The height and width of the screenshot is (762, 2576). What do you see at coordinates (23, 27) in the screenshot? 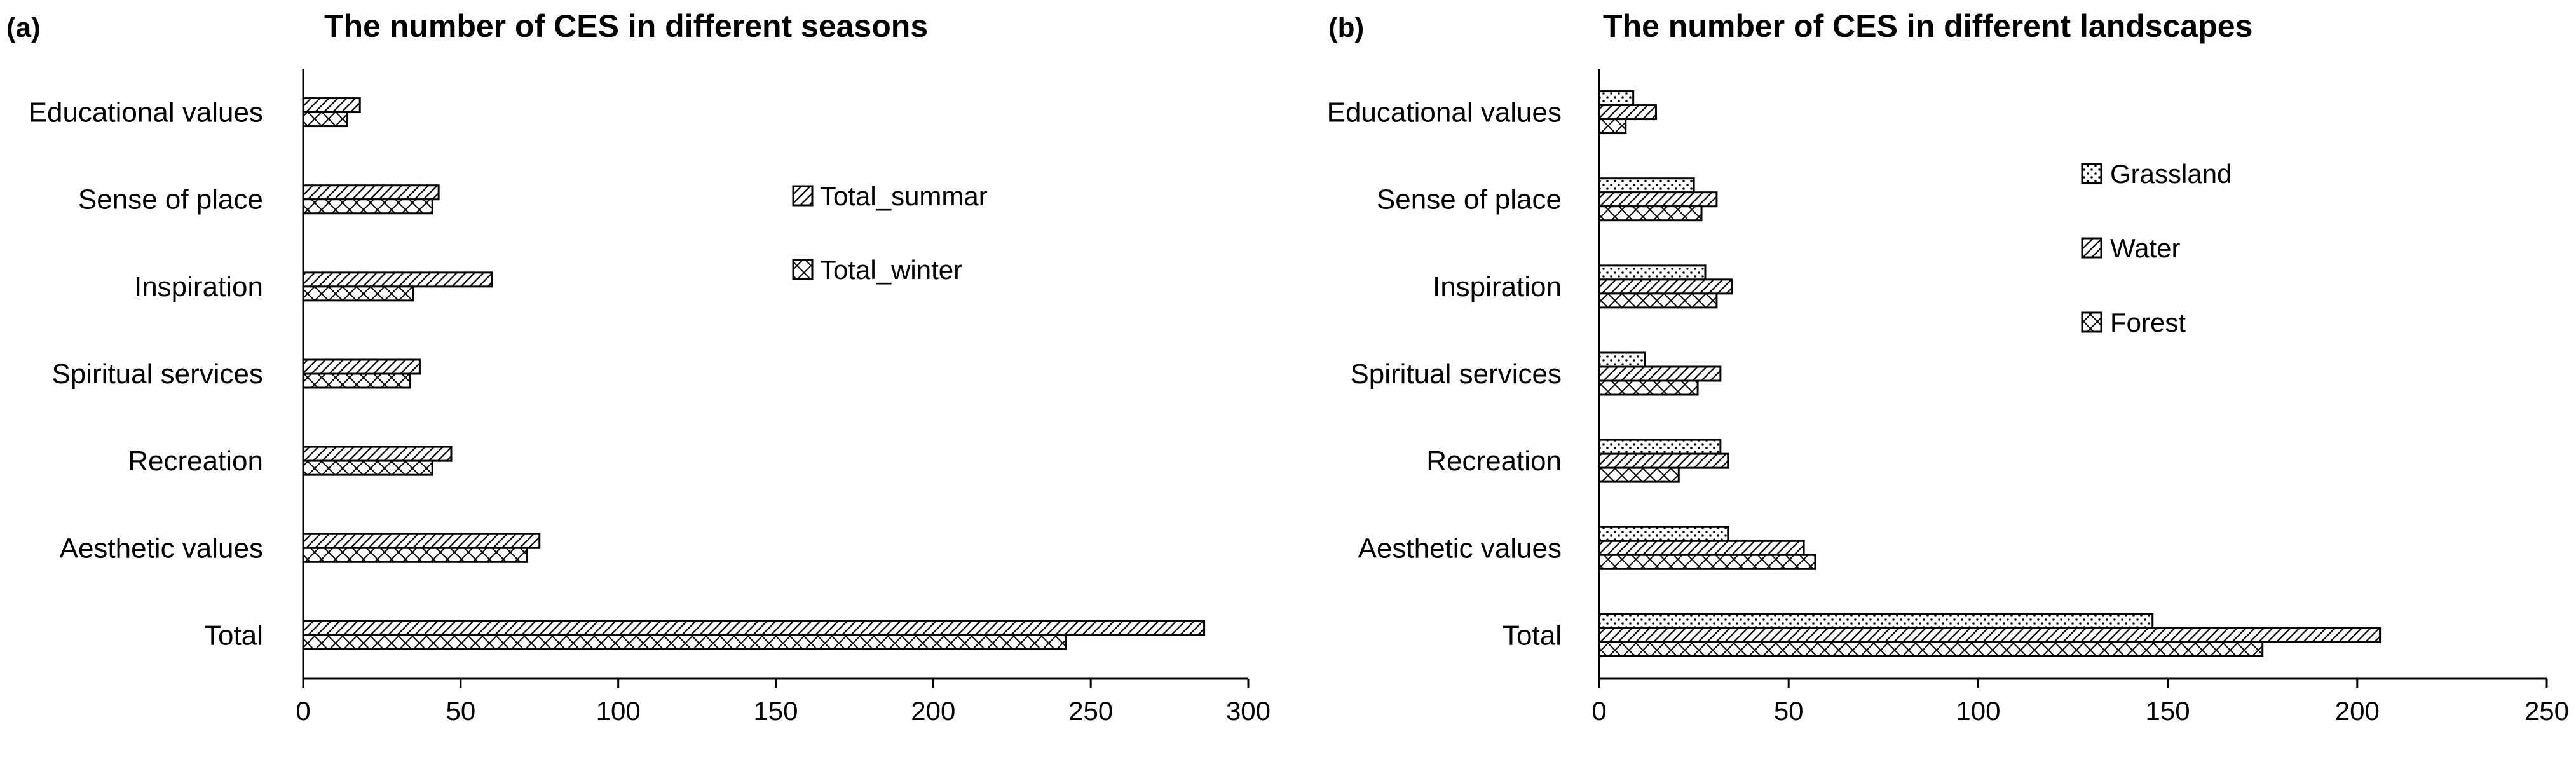
I see `panel-label: (a)` at bounding box center [23, 27].